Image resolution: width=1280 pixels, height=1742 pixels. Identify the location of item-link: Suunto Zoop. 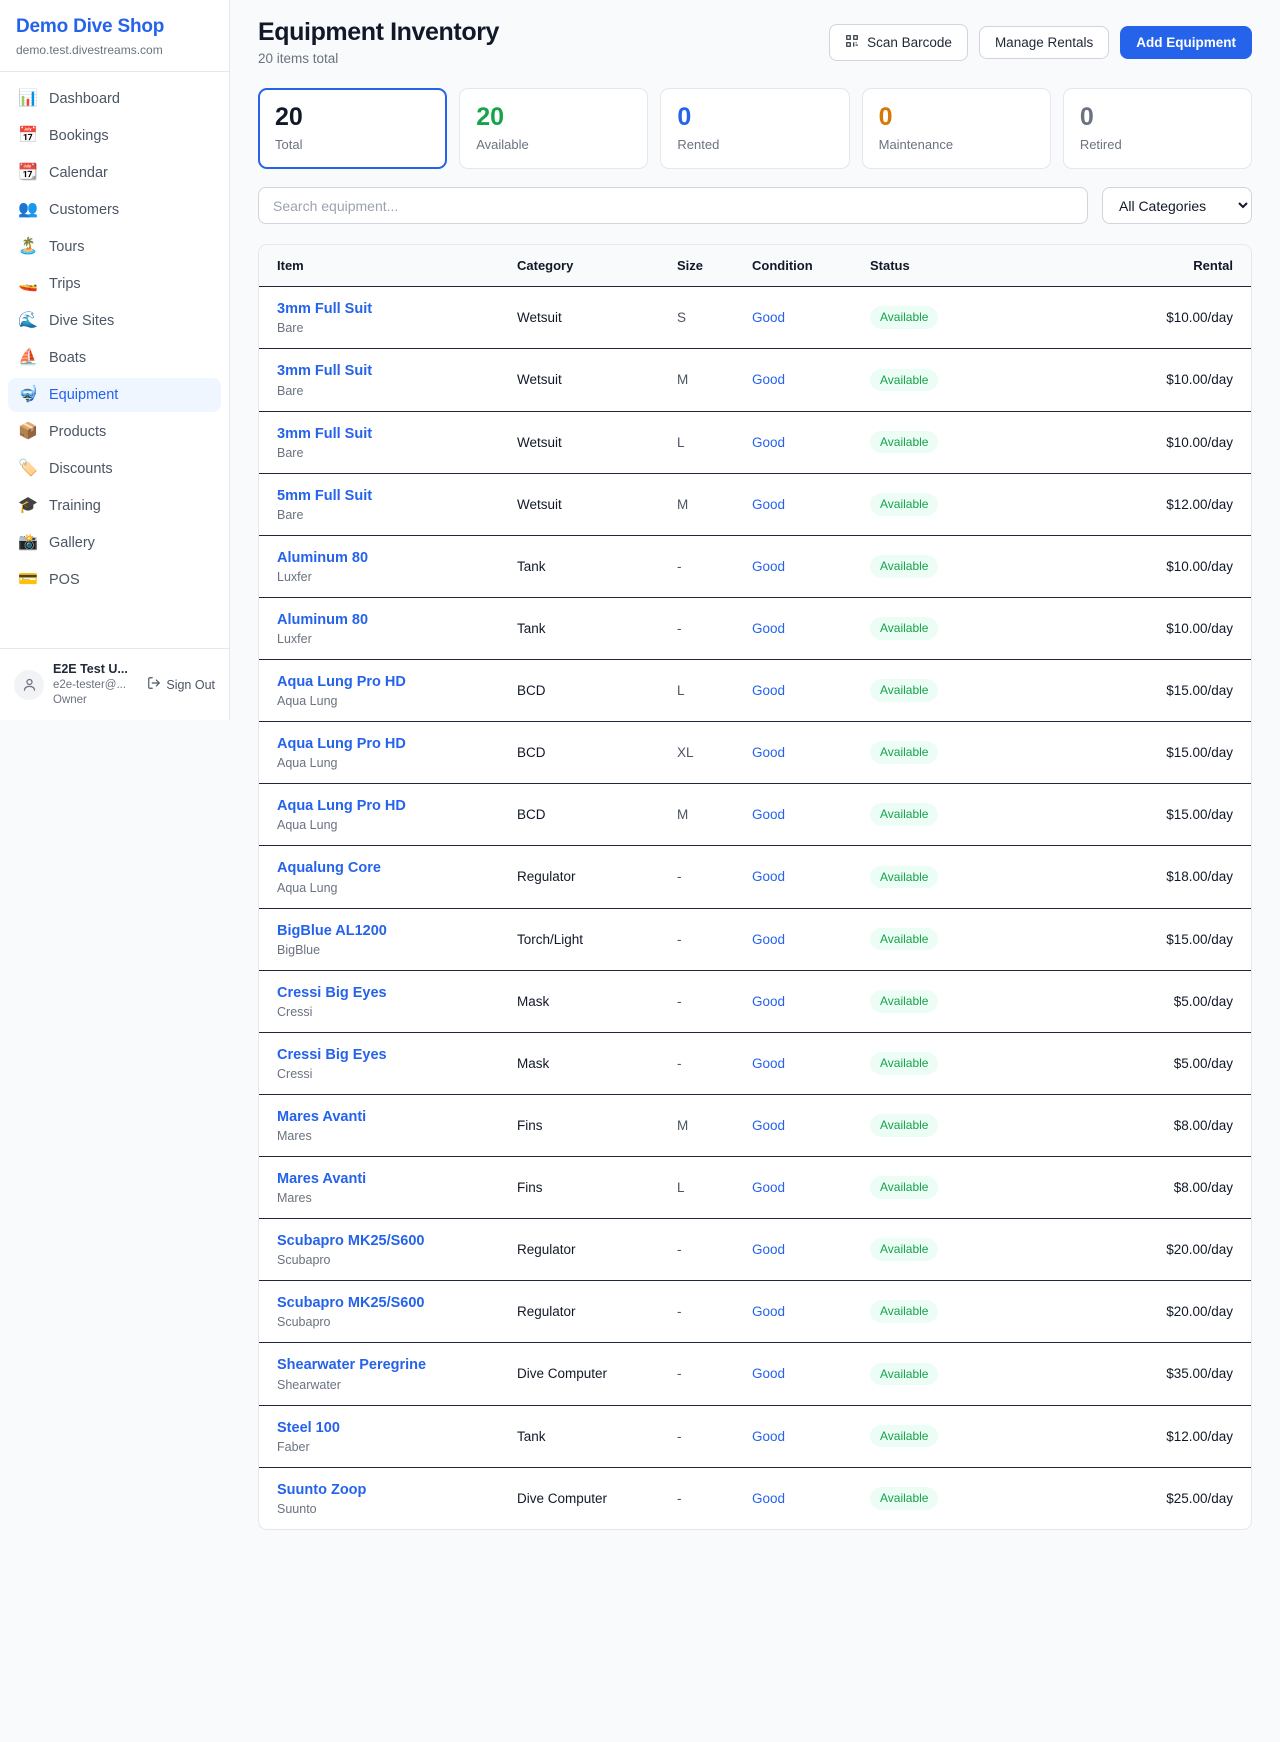
(322, 1489).